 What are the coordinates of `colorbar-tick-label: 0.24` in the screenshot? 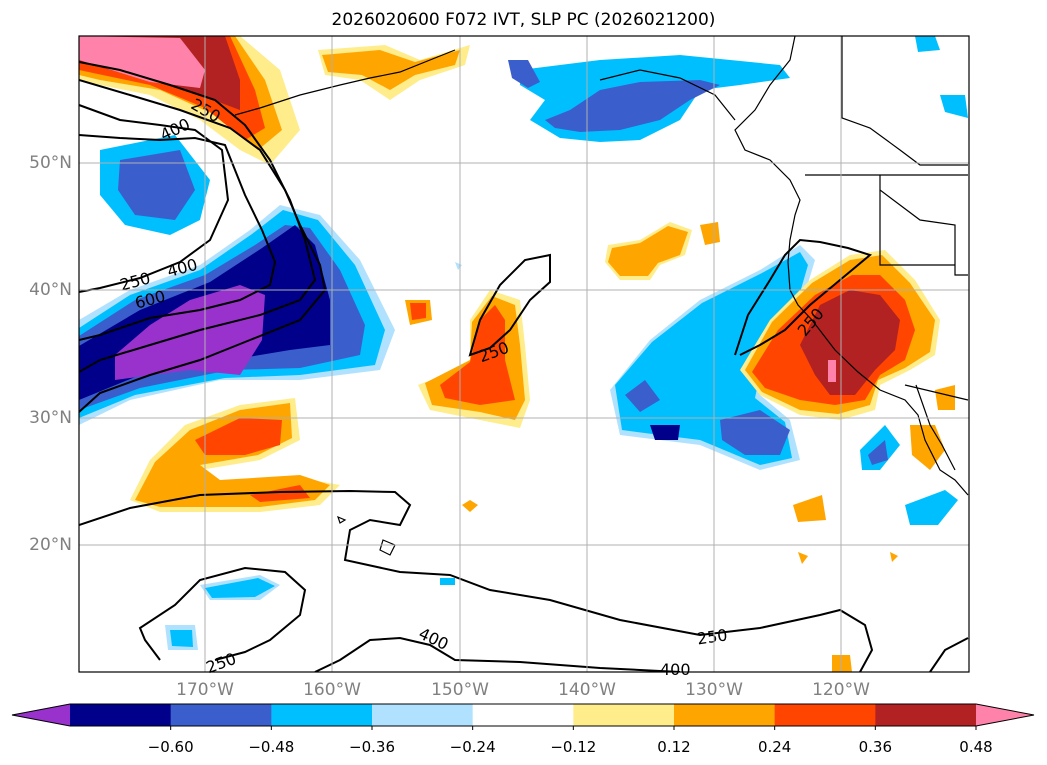 It's located at (774, 747).